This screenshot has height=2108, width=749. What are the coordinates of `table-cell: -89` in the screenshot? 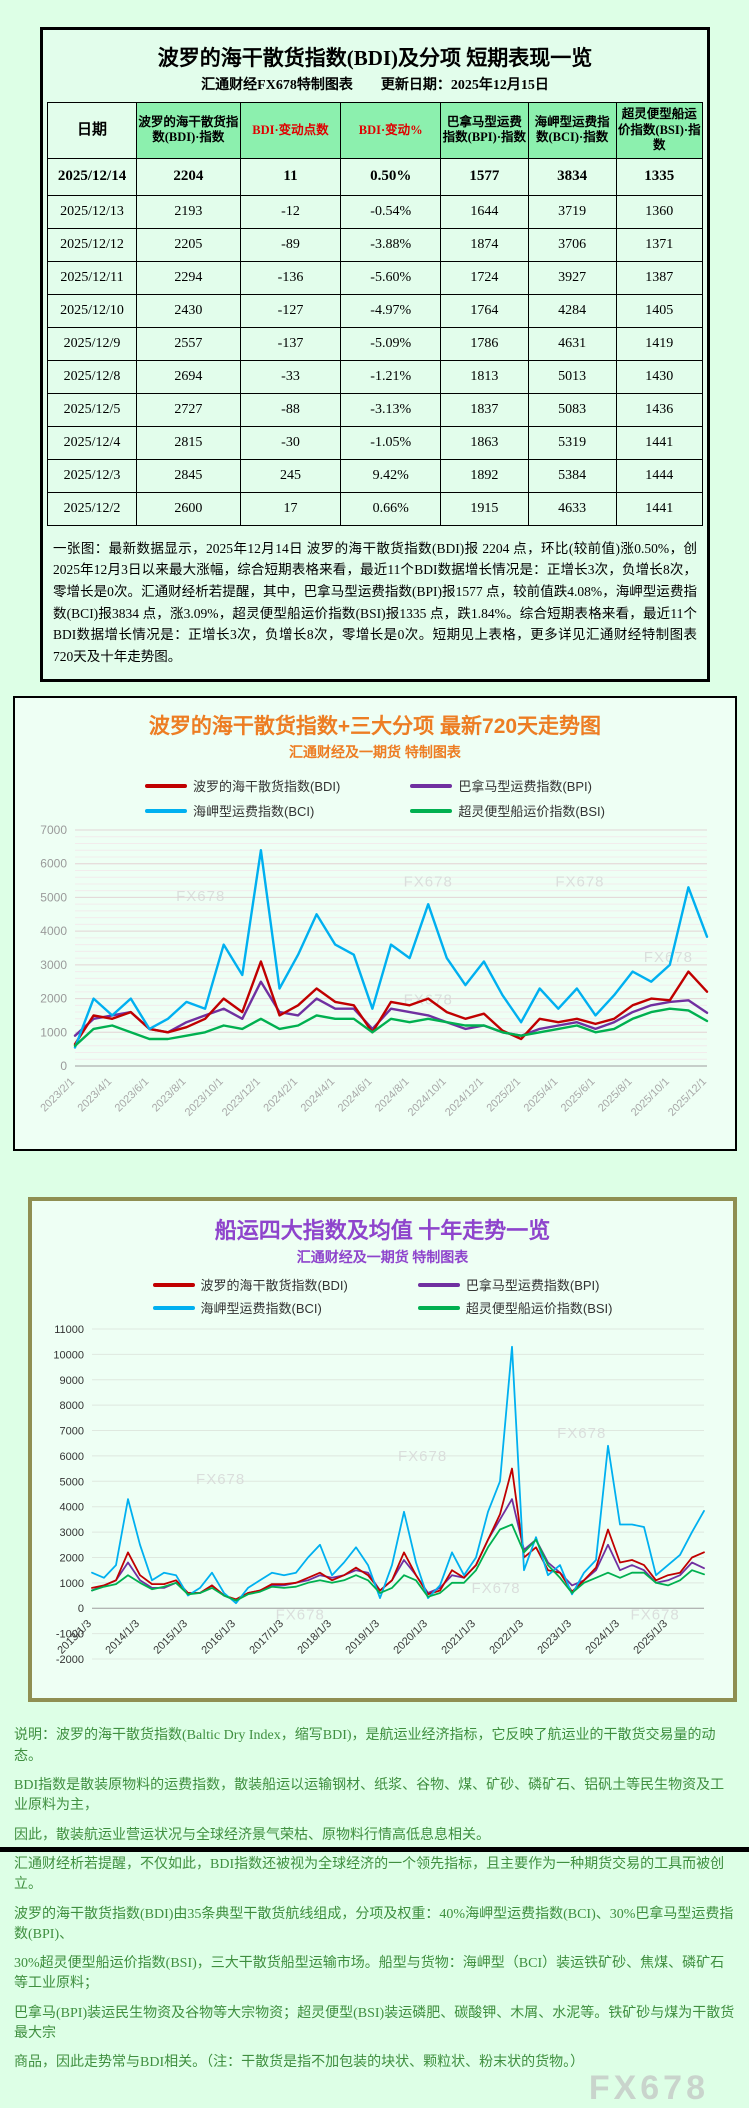 It's located at (290, 244).